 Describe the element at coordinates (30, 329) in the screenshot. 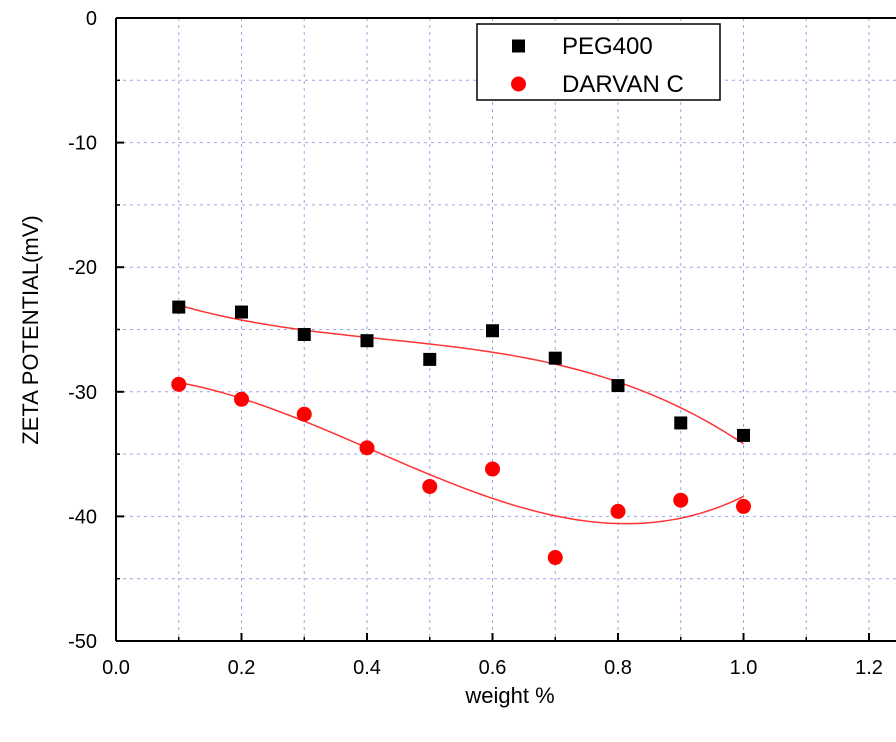

I see `y-axis-title: ZETA POTENTIAL(mV)` at that location.